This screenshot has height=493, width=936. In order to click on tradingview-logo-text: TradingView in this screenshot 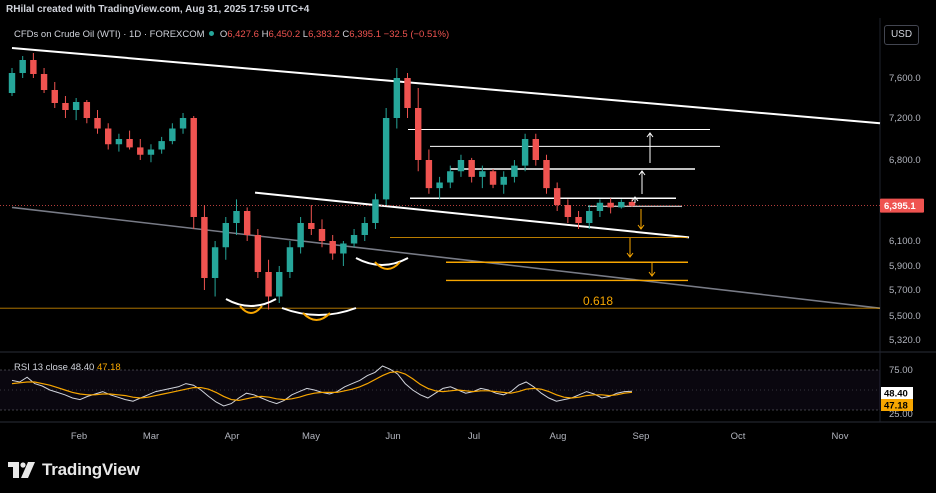, I will do `click(91, 469)`.